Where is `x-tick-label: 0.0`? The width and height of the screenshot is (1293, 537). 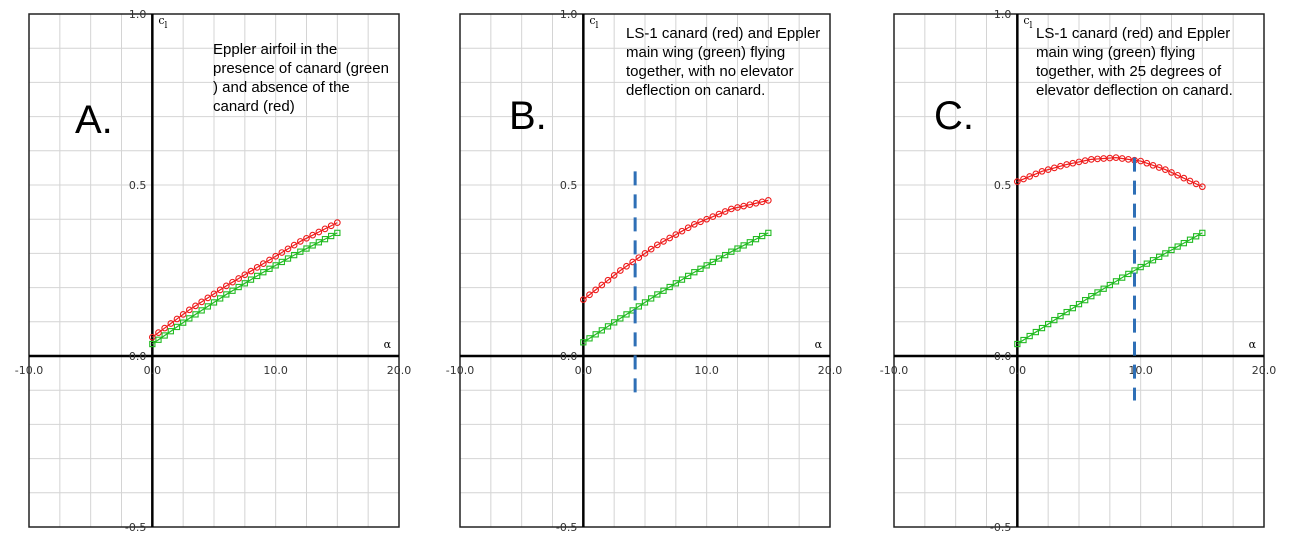
x-tick-label: 0.0 is located at coordinates (153, 370).